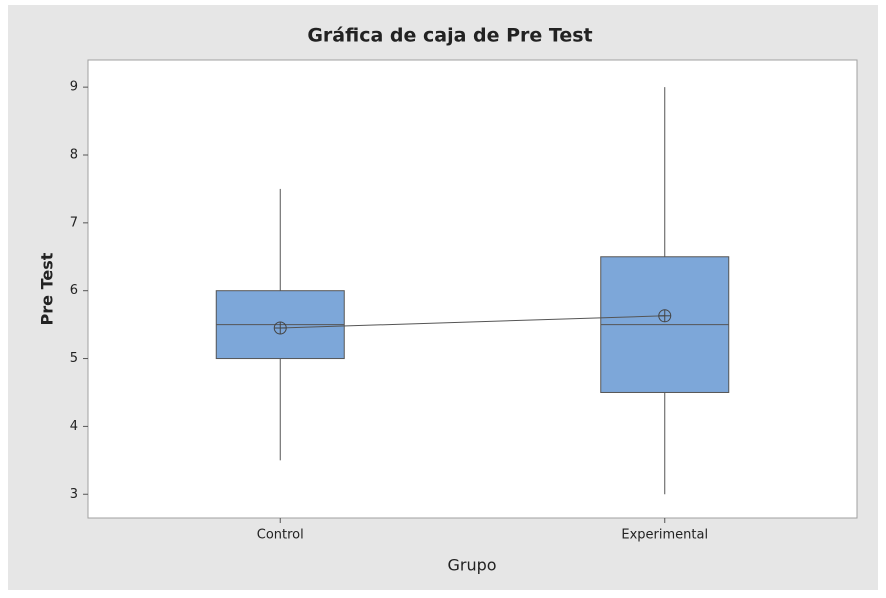 This screenshot has height=598, width=886. I want to click on y-tick-label: 4, so click(74, 426).